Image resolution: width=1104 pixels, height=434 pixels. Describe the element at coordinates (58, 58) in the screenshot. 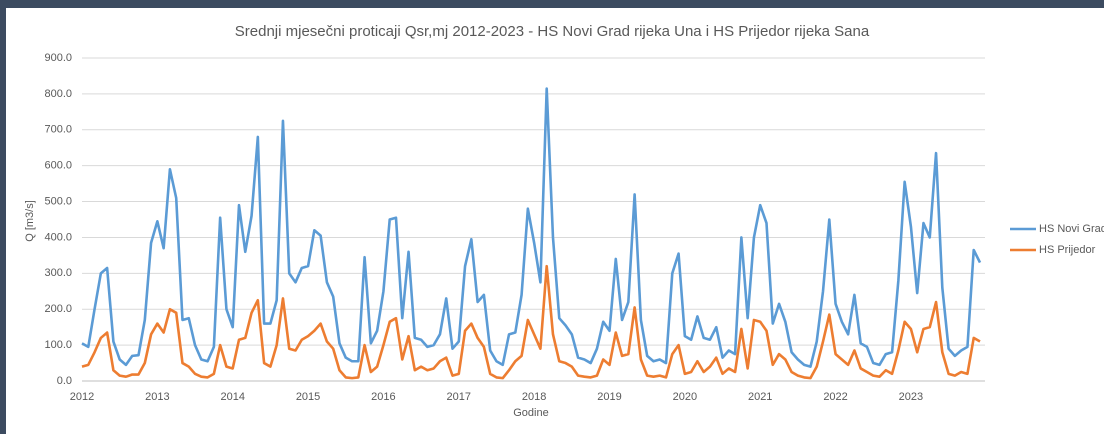

I see `y-tick-label: 900.0` at that location.